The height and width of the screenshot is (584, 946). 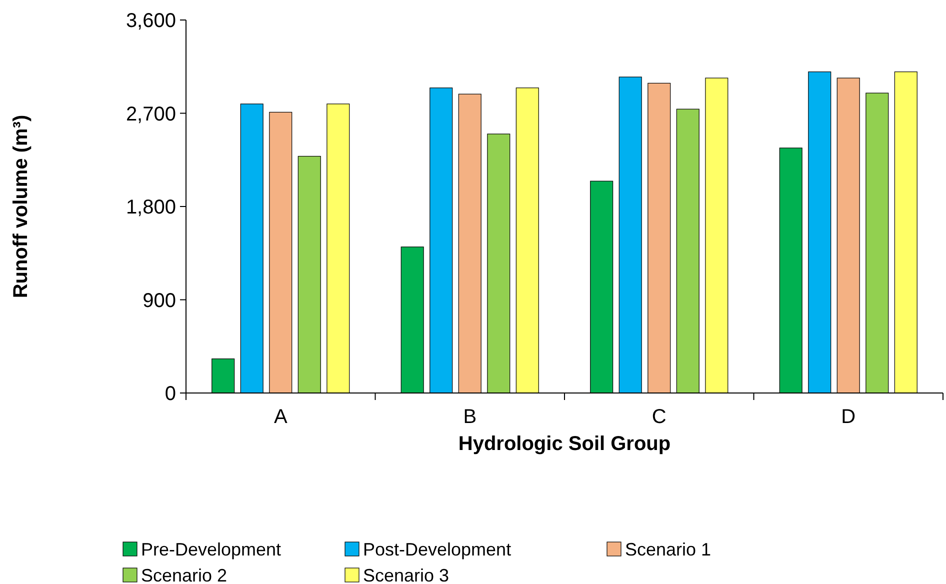 What do you see at coordinates (564, 444) in the screenshot?
I see `x-axis-title: Hydrologic Soil Group` at bounding box center [564, 444].